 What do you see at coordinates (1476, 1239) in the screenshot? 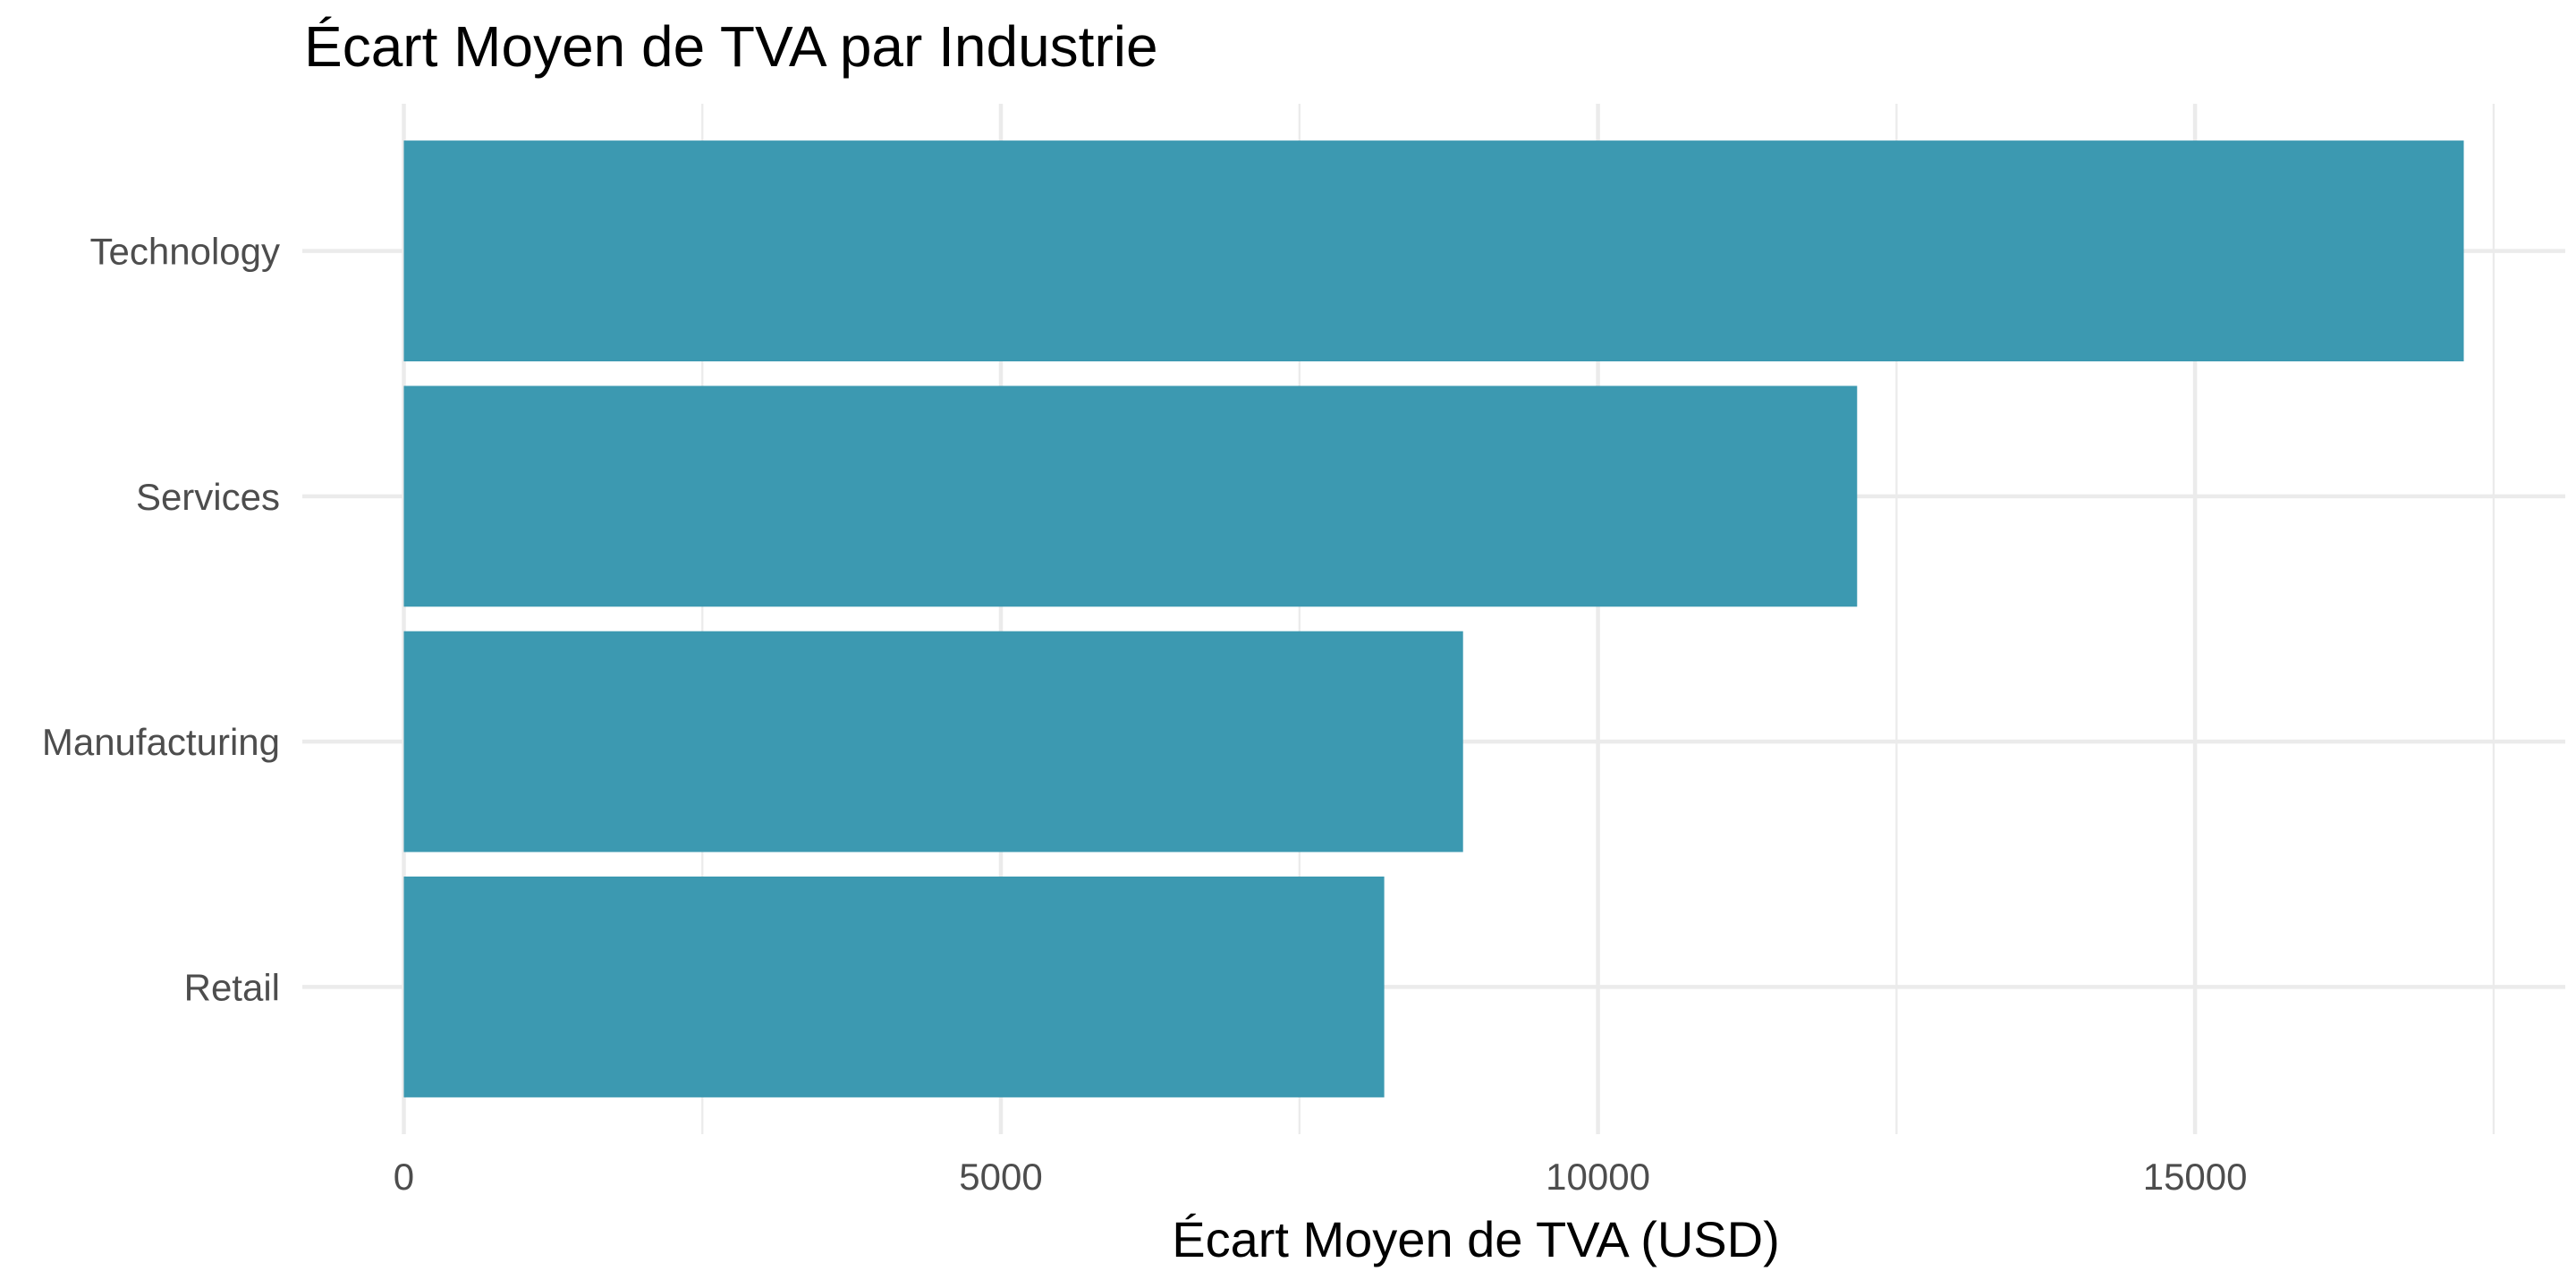
I see `x-axis-title: Écart Moyen de TVA (USD)` at bounding box center [1476, 1239].